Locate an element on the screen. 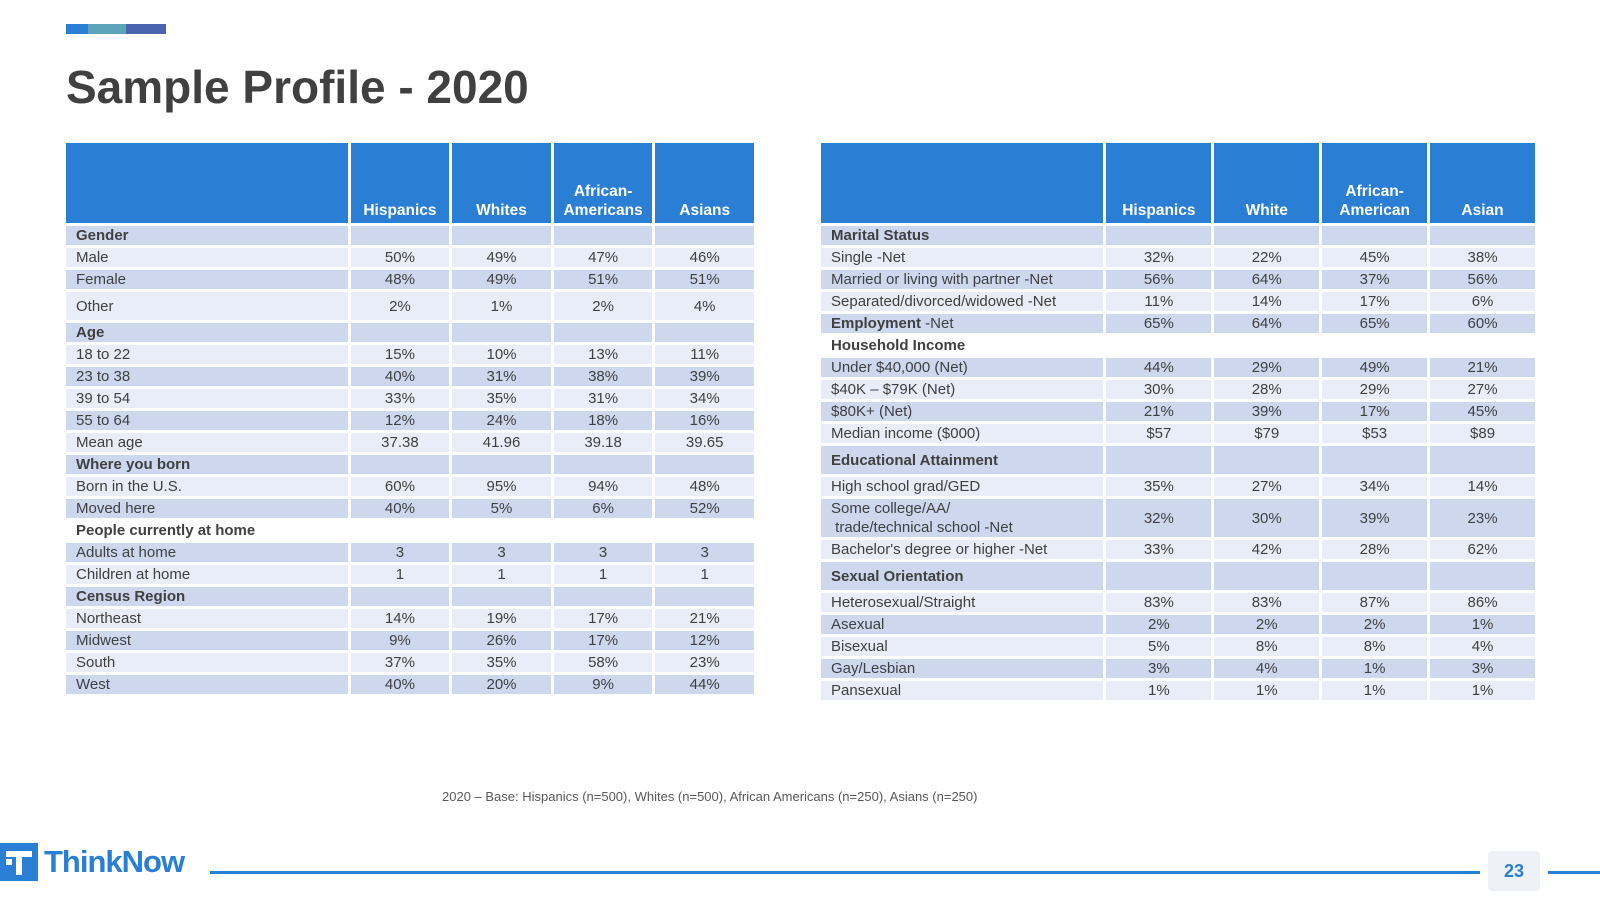  row-label: 39 to 54 is located at coordinates (207, 398).